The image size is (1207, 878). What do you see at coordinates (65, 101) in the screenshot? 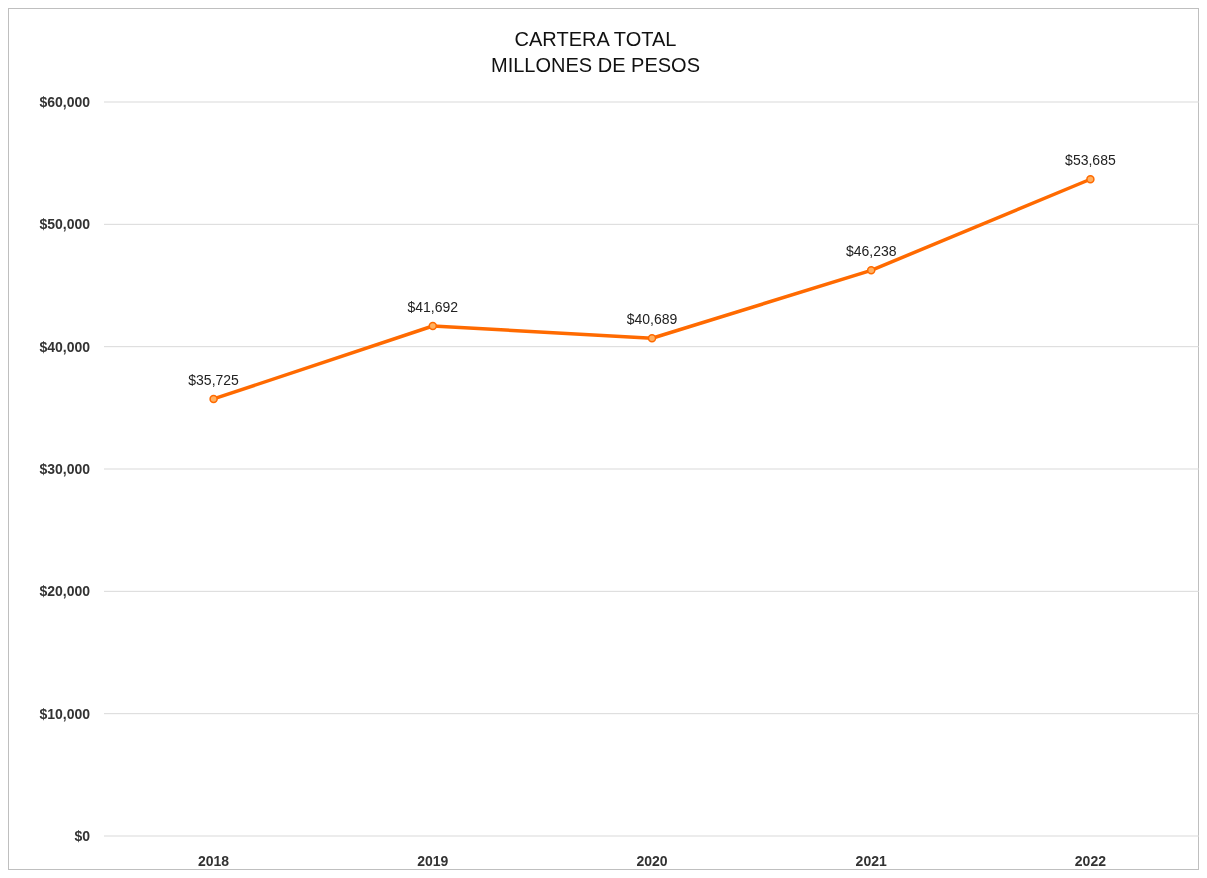
I see `y-tick-label: $60,000` at bounding box center [65, 101].